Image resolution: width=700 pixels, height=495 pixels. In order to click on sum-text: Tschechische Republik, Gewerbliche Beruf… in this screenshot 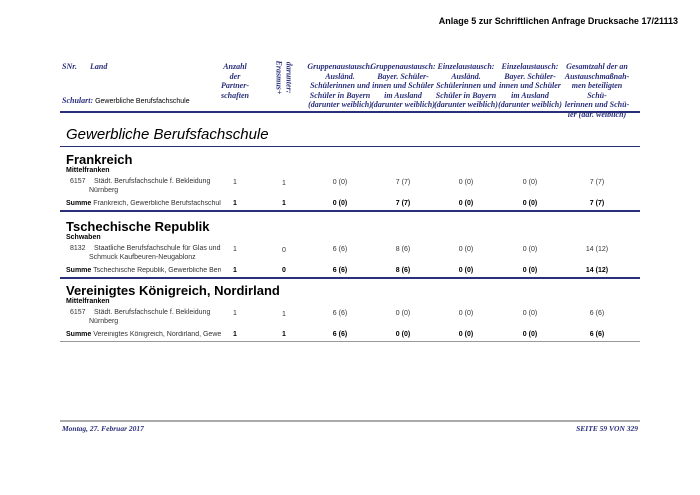, I will do `click(157, 270)`.